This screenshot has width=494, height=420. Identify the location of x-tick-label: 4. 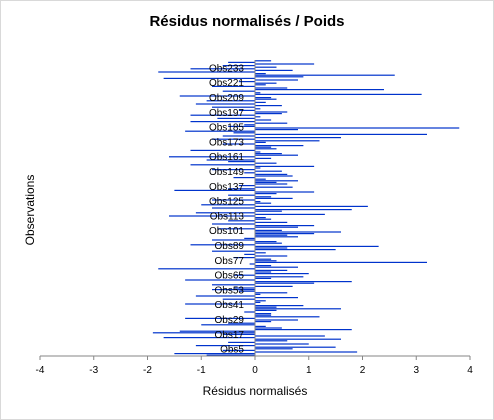
(470, 370).